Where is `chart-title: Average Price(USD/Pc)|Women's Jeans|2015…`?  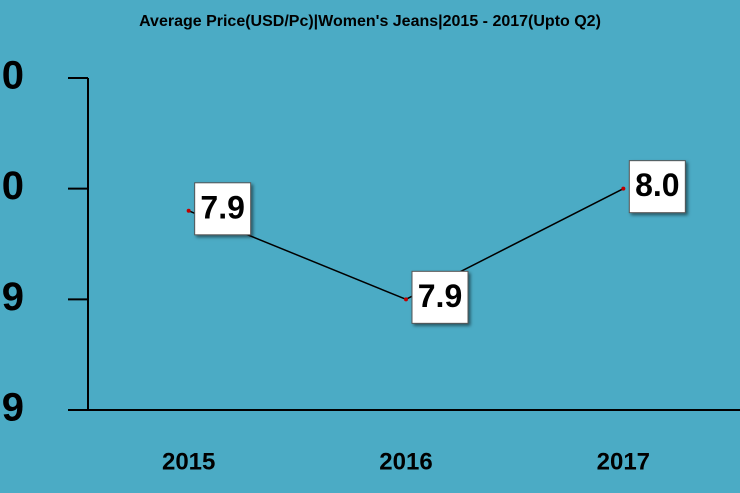 chart-title: Average Price(USD/Pc)|Women's Jeans|2015… is located at coordinates (370, 21).